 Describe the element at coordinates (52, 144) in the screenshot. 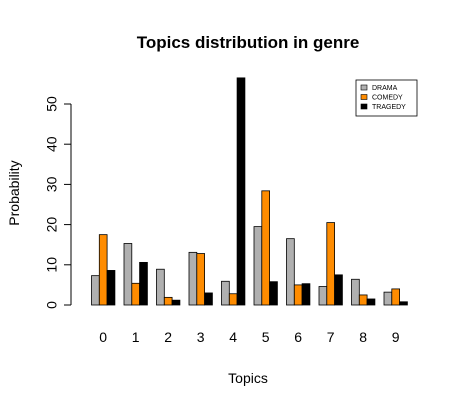

I see `y-tick-label: 40` at that location.